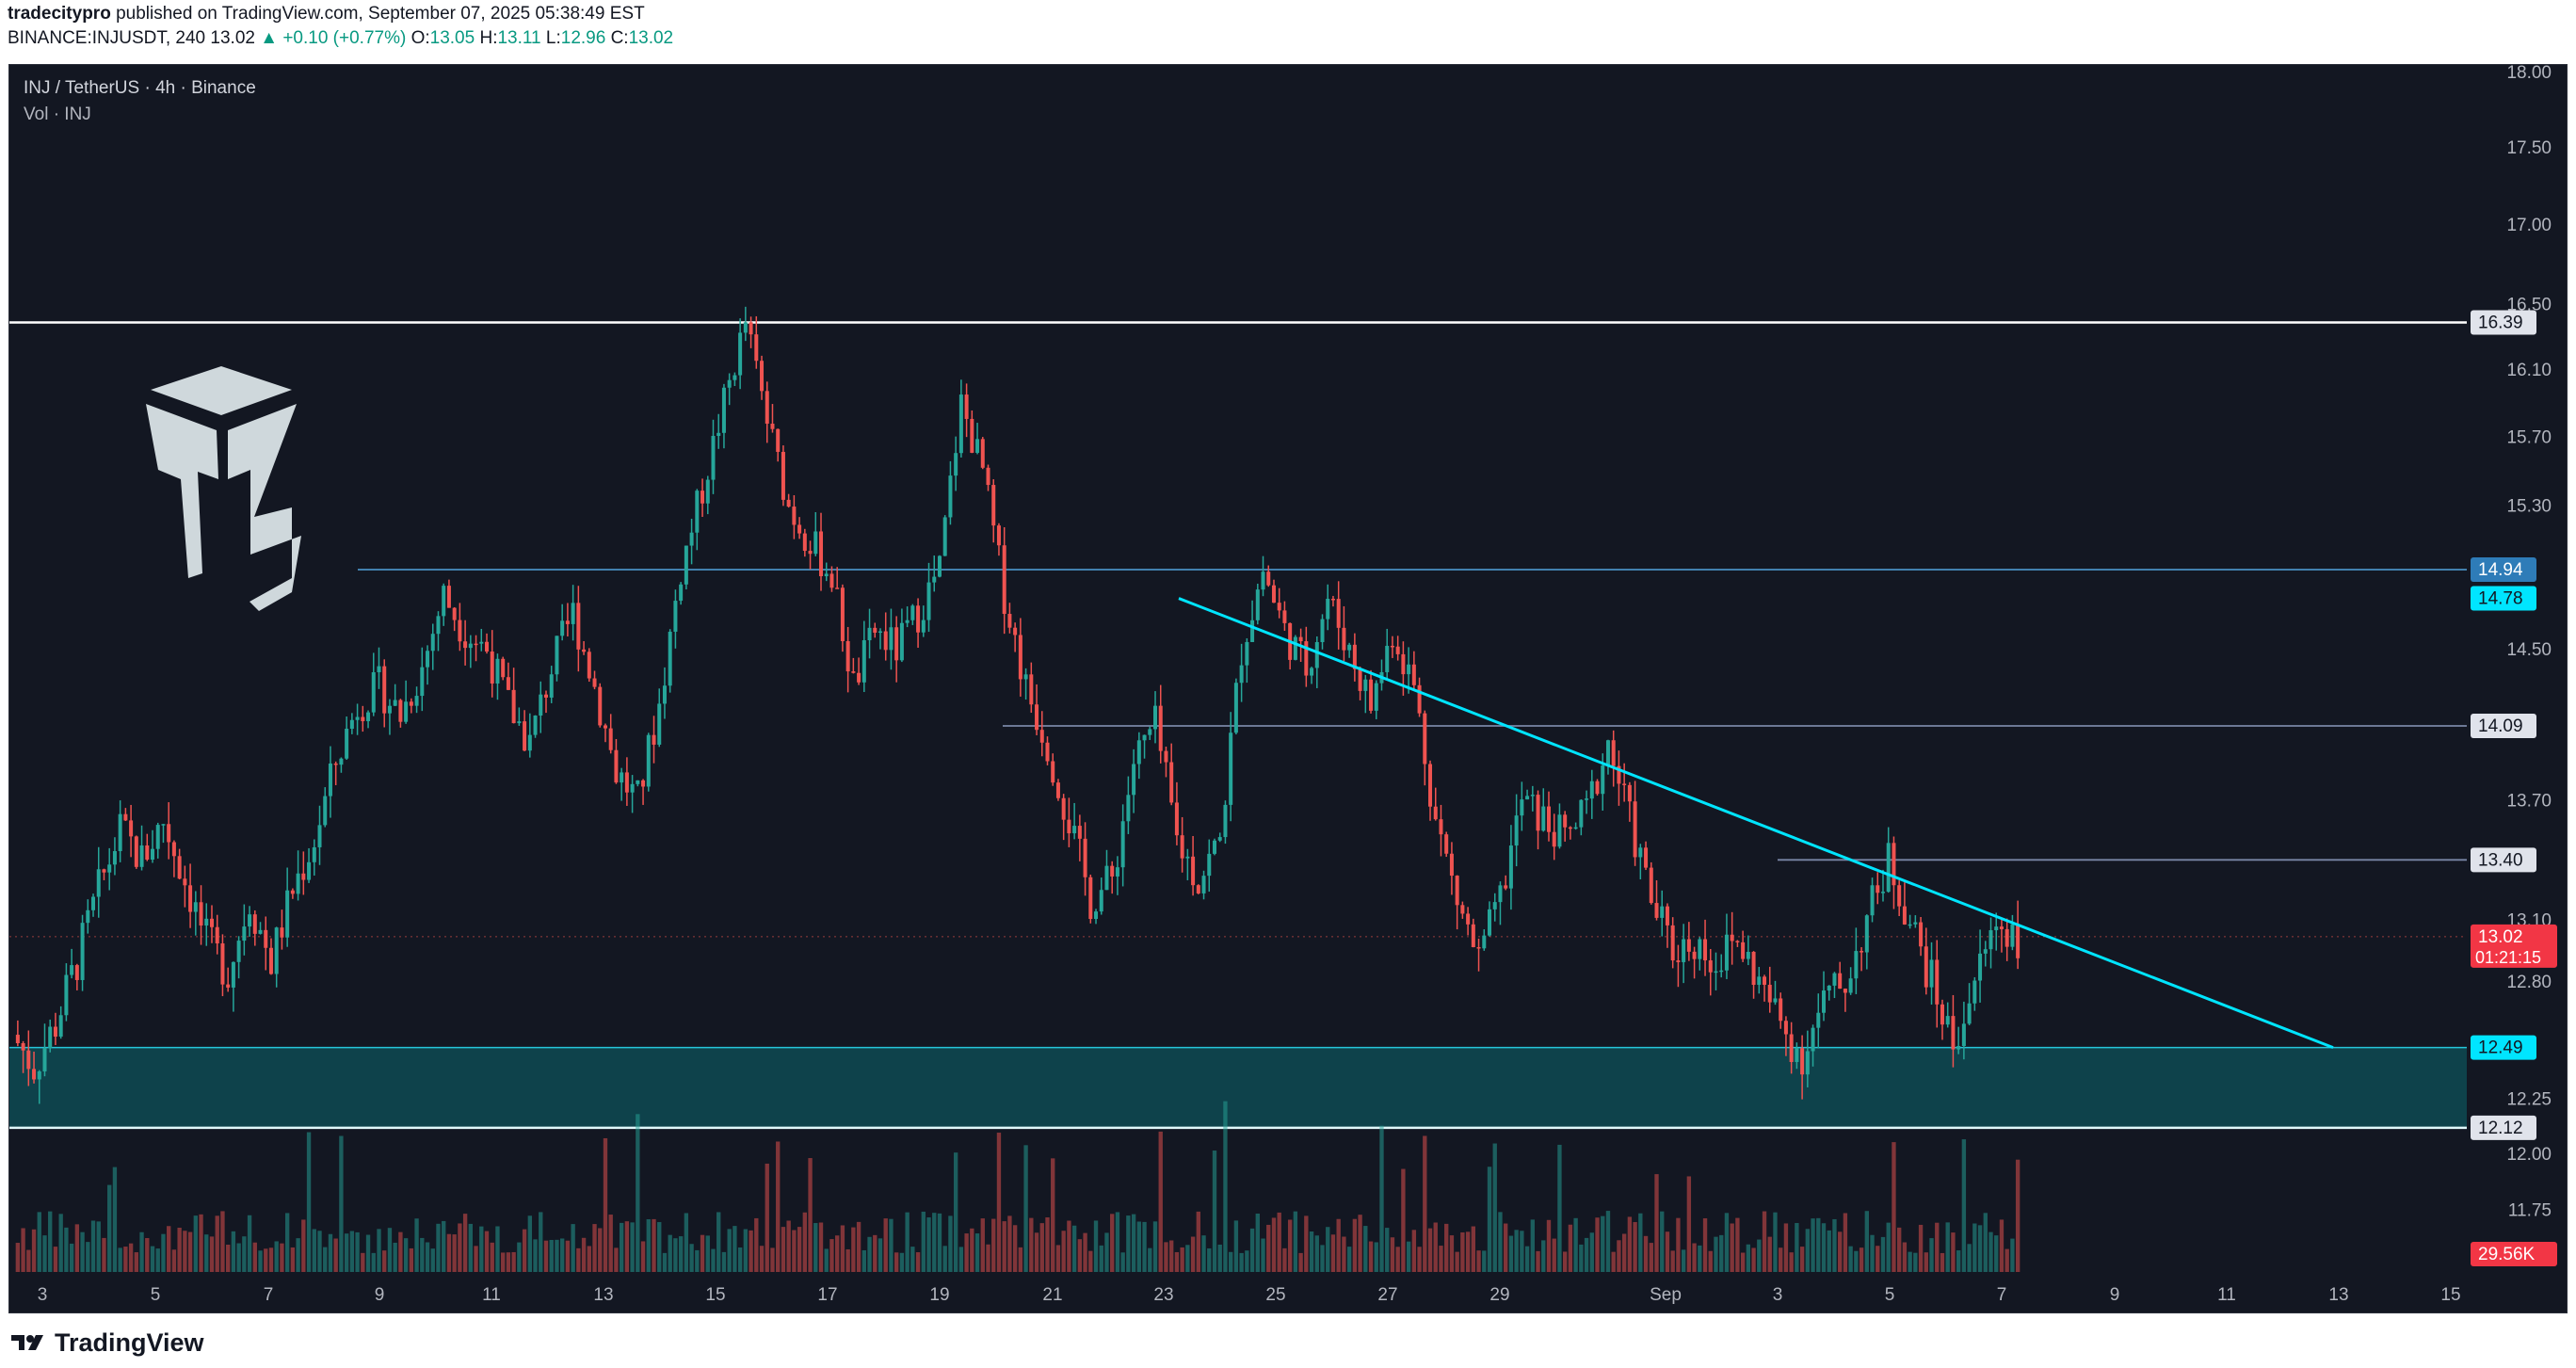 The image size is (2576, 1368). I want to click on footer-brand: TradingView, so click(106, 1343).